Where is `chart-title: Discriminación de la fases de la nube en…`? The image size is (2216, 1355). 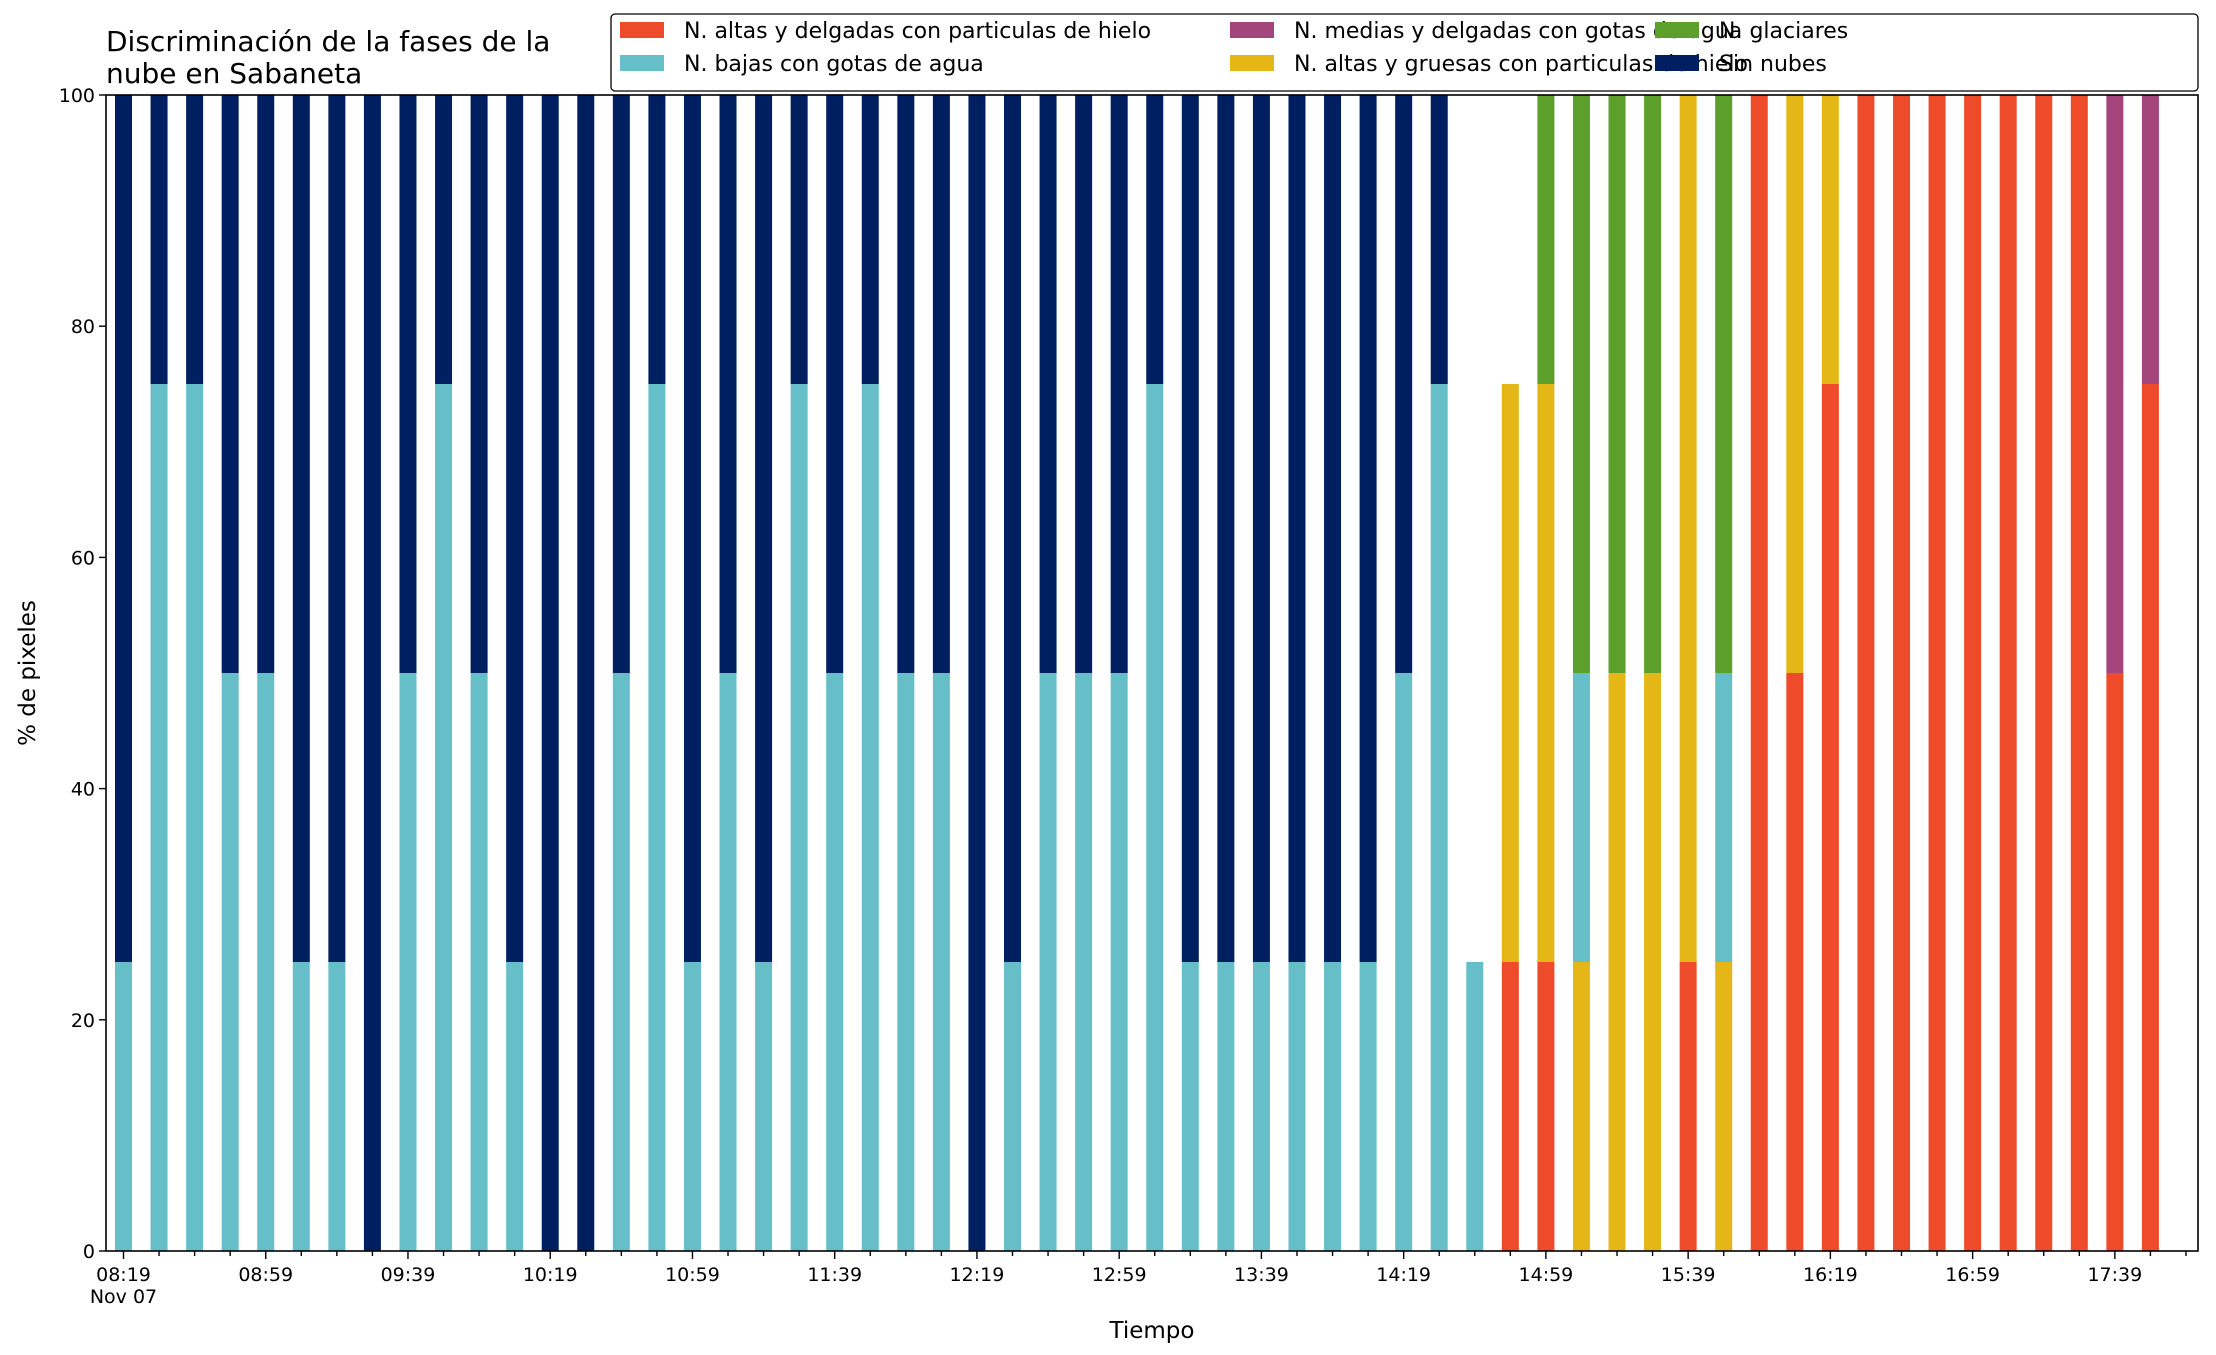 chart-title: Discriminación de la fases de la nube en… is located at coordinates (328, 57).